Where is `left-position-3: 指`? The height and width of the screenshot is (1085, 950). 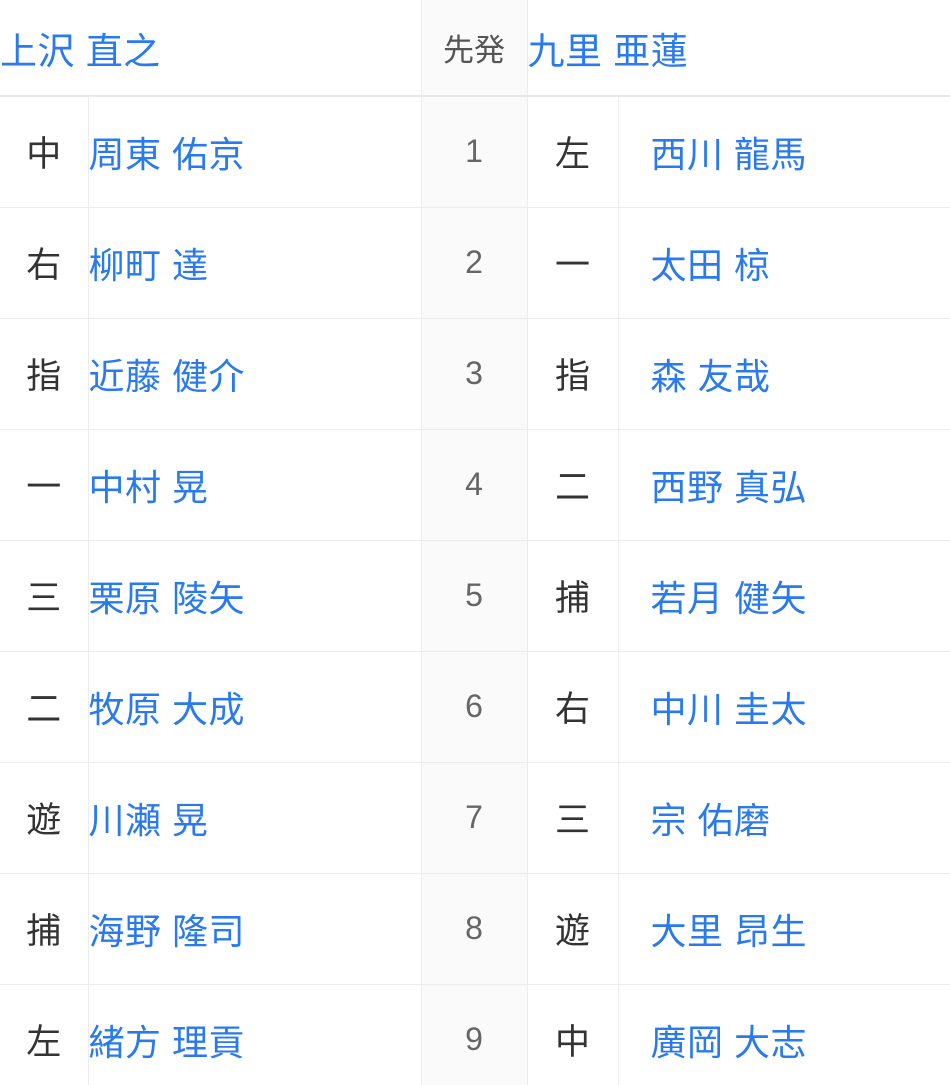 left-position-3: 指 is located at coordinates (44, 374).